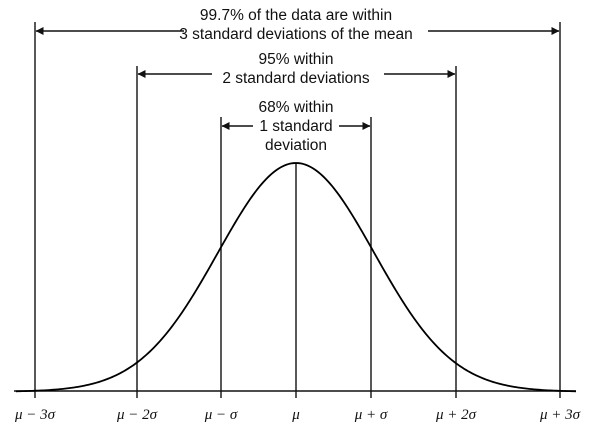 The height and width of the screenshot is (428, 590). Describe the element at coordinates (296, 78) in the screenshot. I see `annotation-2sigma-line2: 2 standard deviations` at that location.